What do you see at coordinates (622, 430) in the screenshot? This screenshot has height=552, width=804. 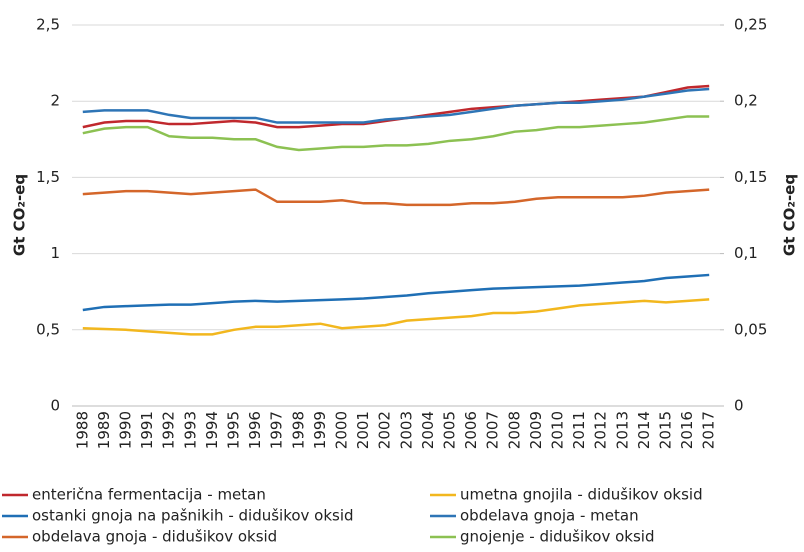 I see `x-tick-label: 2013` at bounding box center [622, 430].